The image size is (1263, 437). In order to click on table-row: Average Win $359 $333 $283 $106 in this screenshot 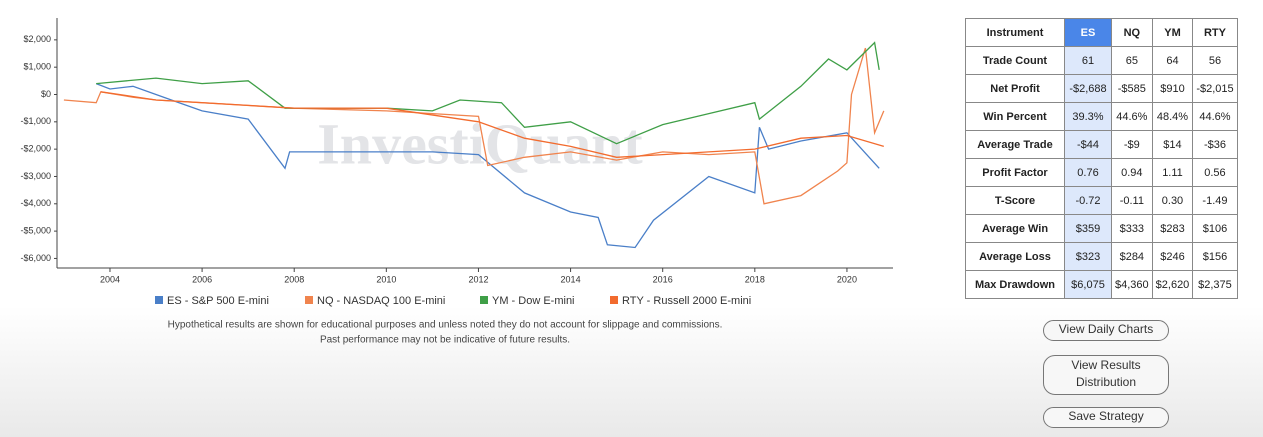, I will do `click(1101, 228)`.